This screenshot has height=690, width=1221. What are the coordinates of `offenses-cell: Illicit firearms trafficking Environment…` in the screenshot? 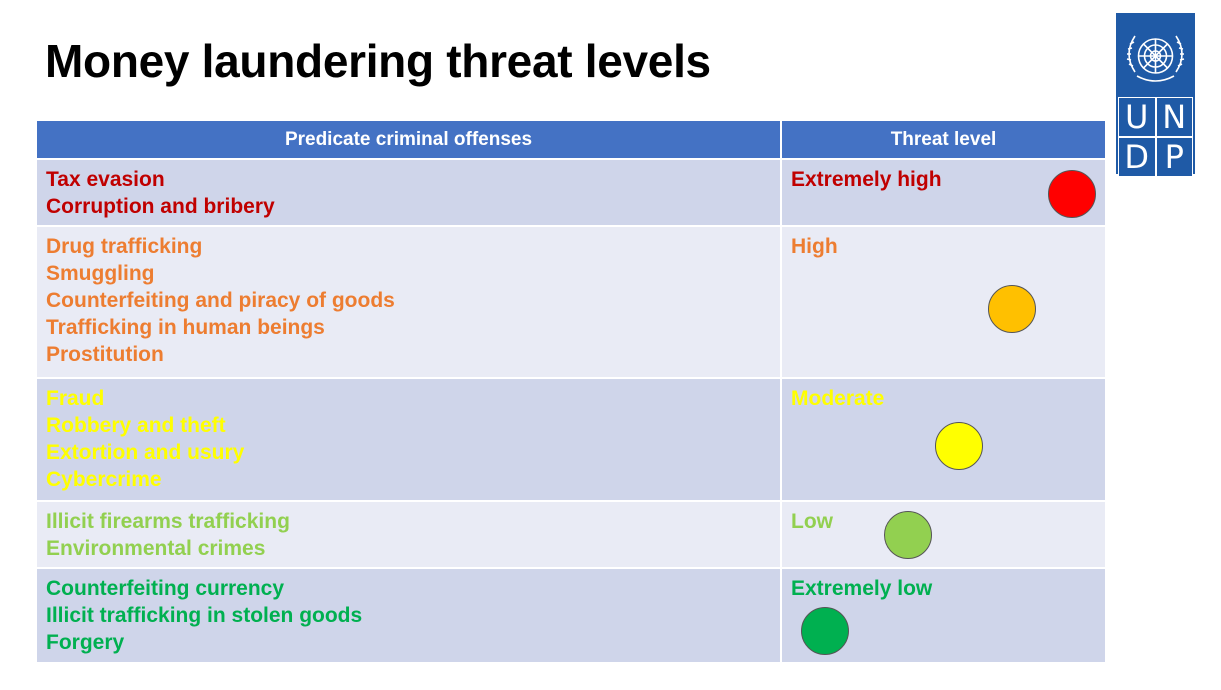 It's located at (408, 534).